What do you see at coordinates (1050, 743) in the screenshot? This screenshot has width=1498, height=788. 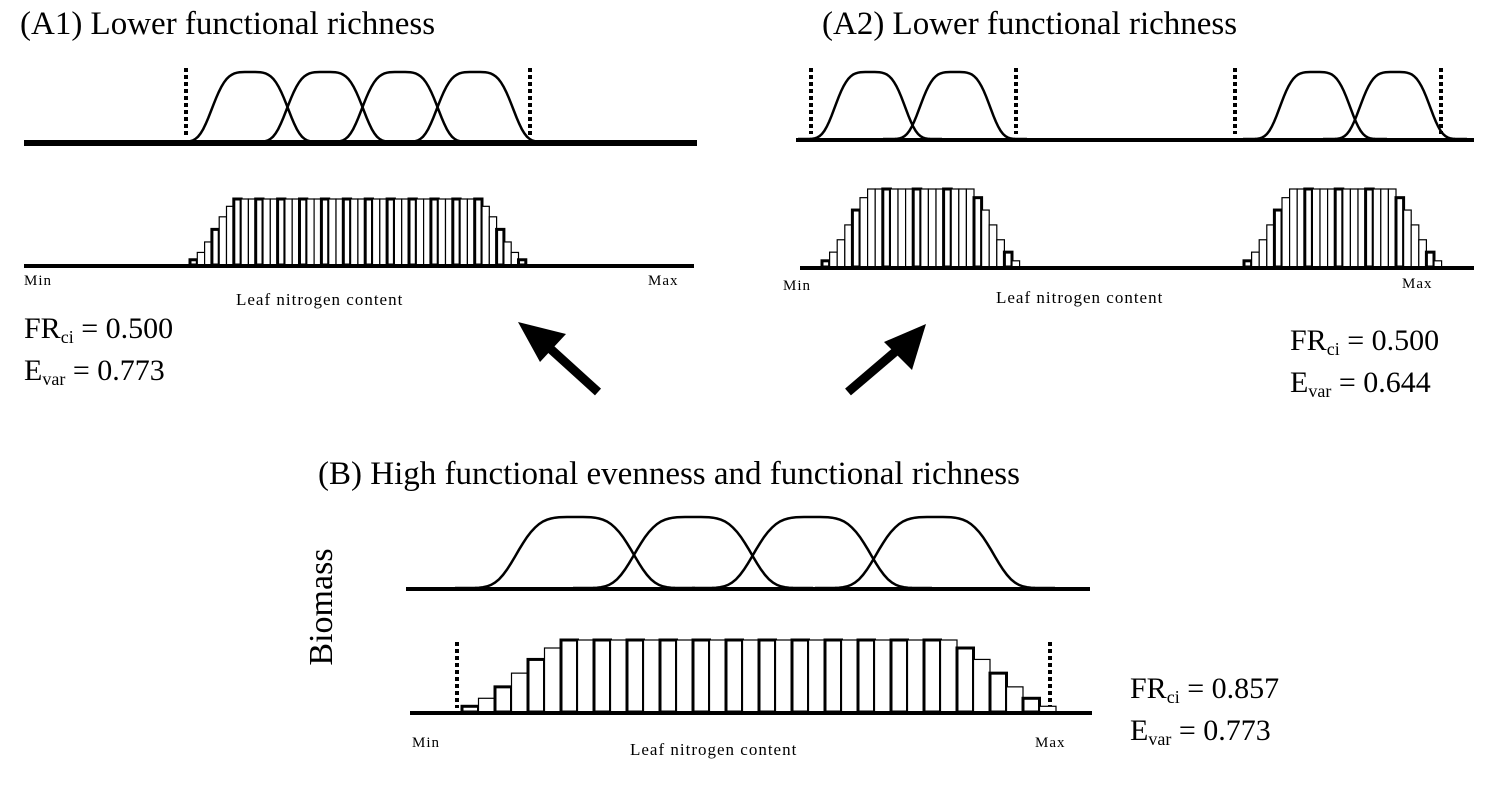 I see `panel-b-axis-max: Max` at bounding box center [1050, 743].